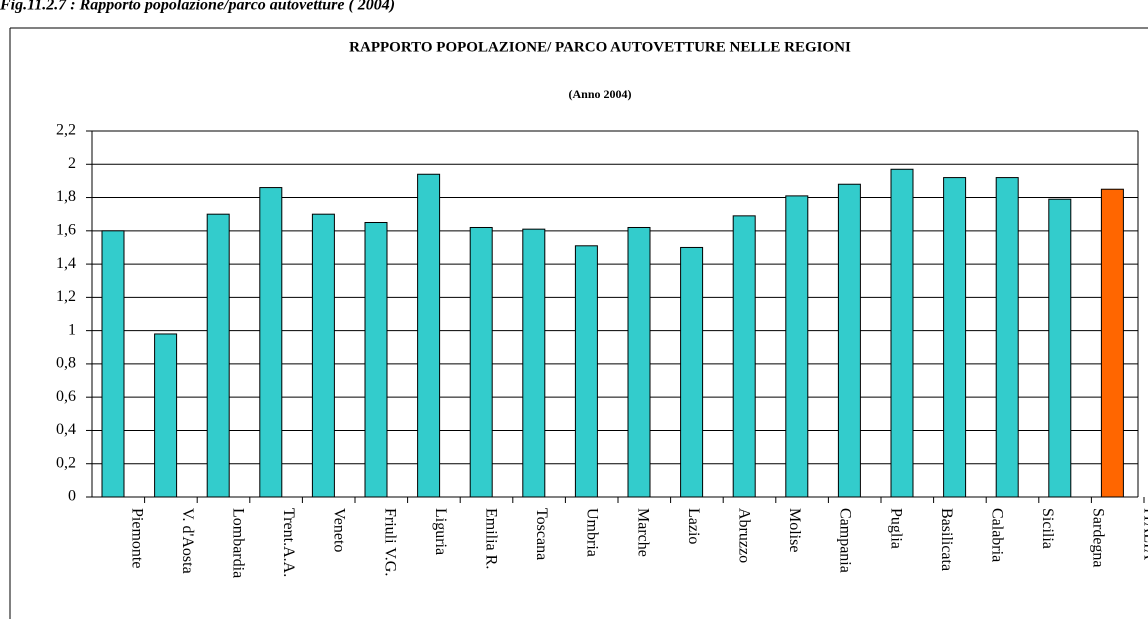  I want to click on y-tick-label: 1,8, so click(66, 196).